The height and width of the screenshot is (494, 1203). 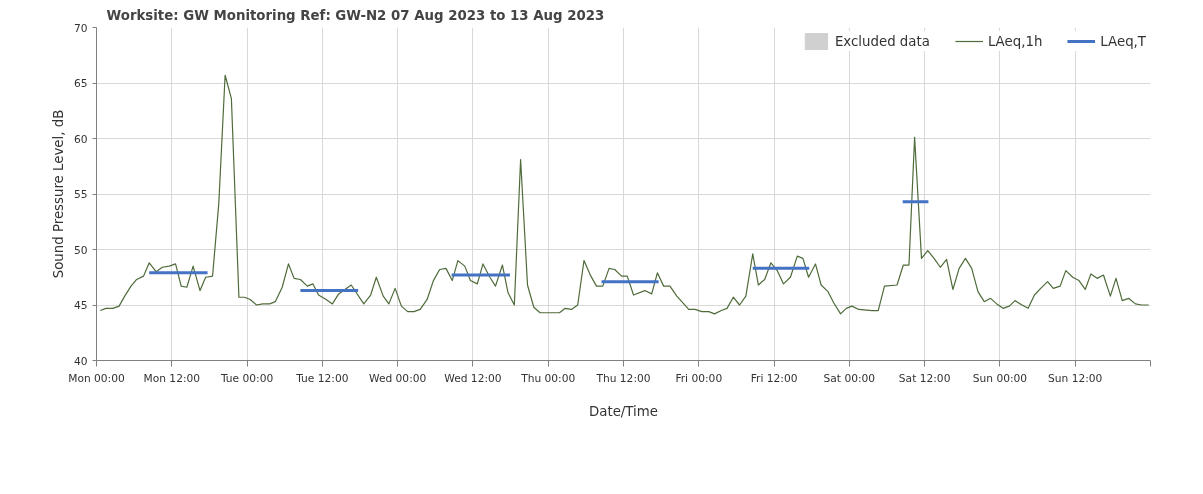 I want to click on x-tick-label: Sun 12:00, so click(x=1075, y=378).